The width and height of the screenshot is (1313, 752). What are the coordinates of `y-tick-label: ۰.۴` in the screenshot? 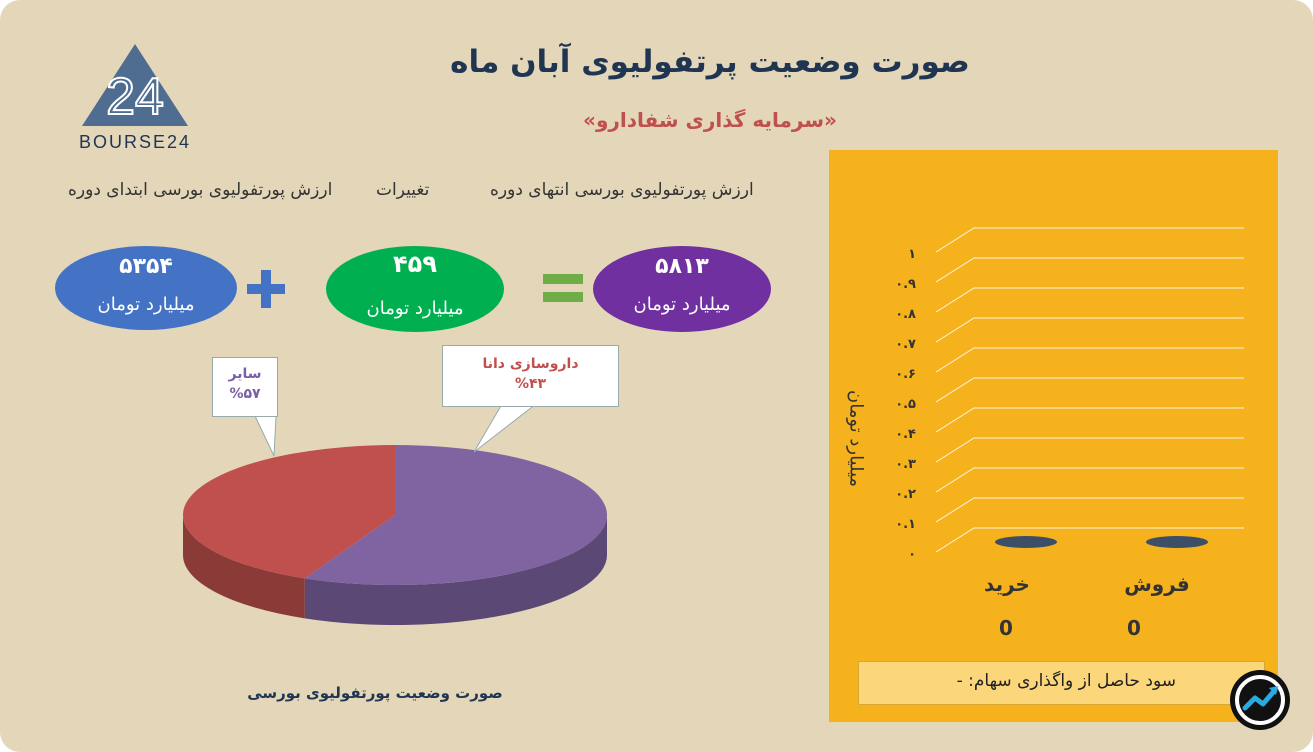 It's located at (905, 434).